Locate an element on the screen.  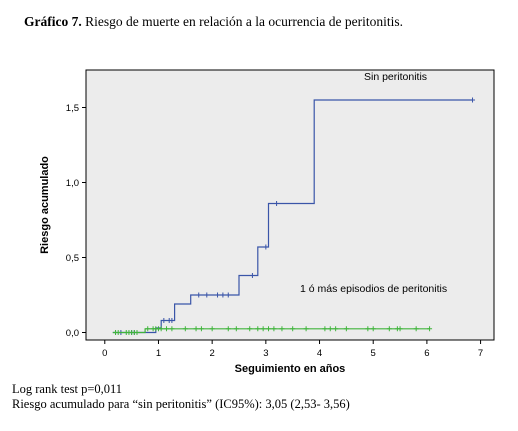
y-axis-label: Riesgo acumulado is located at coordinates (45, 205).